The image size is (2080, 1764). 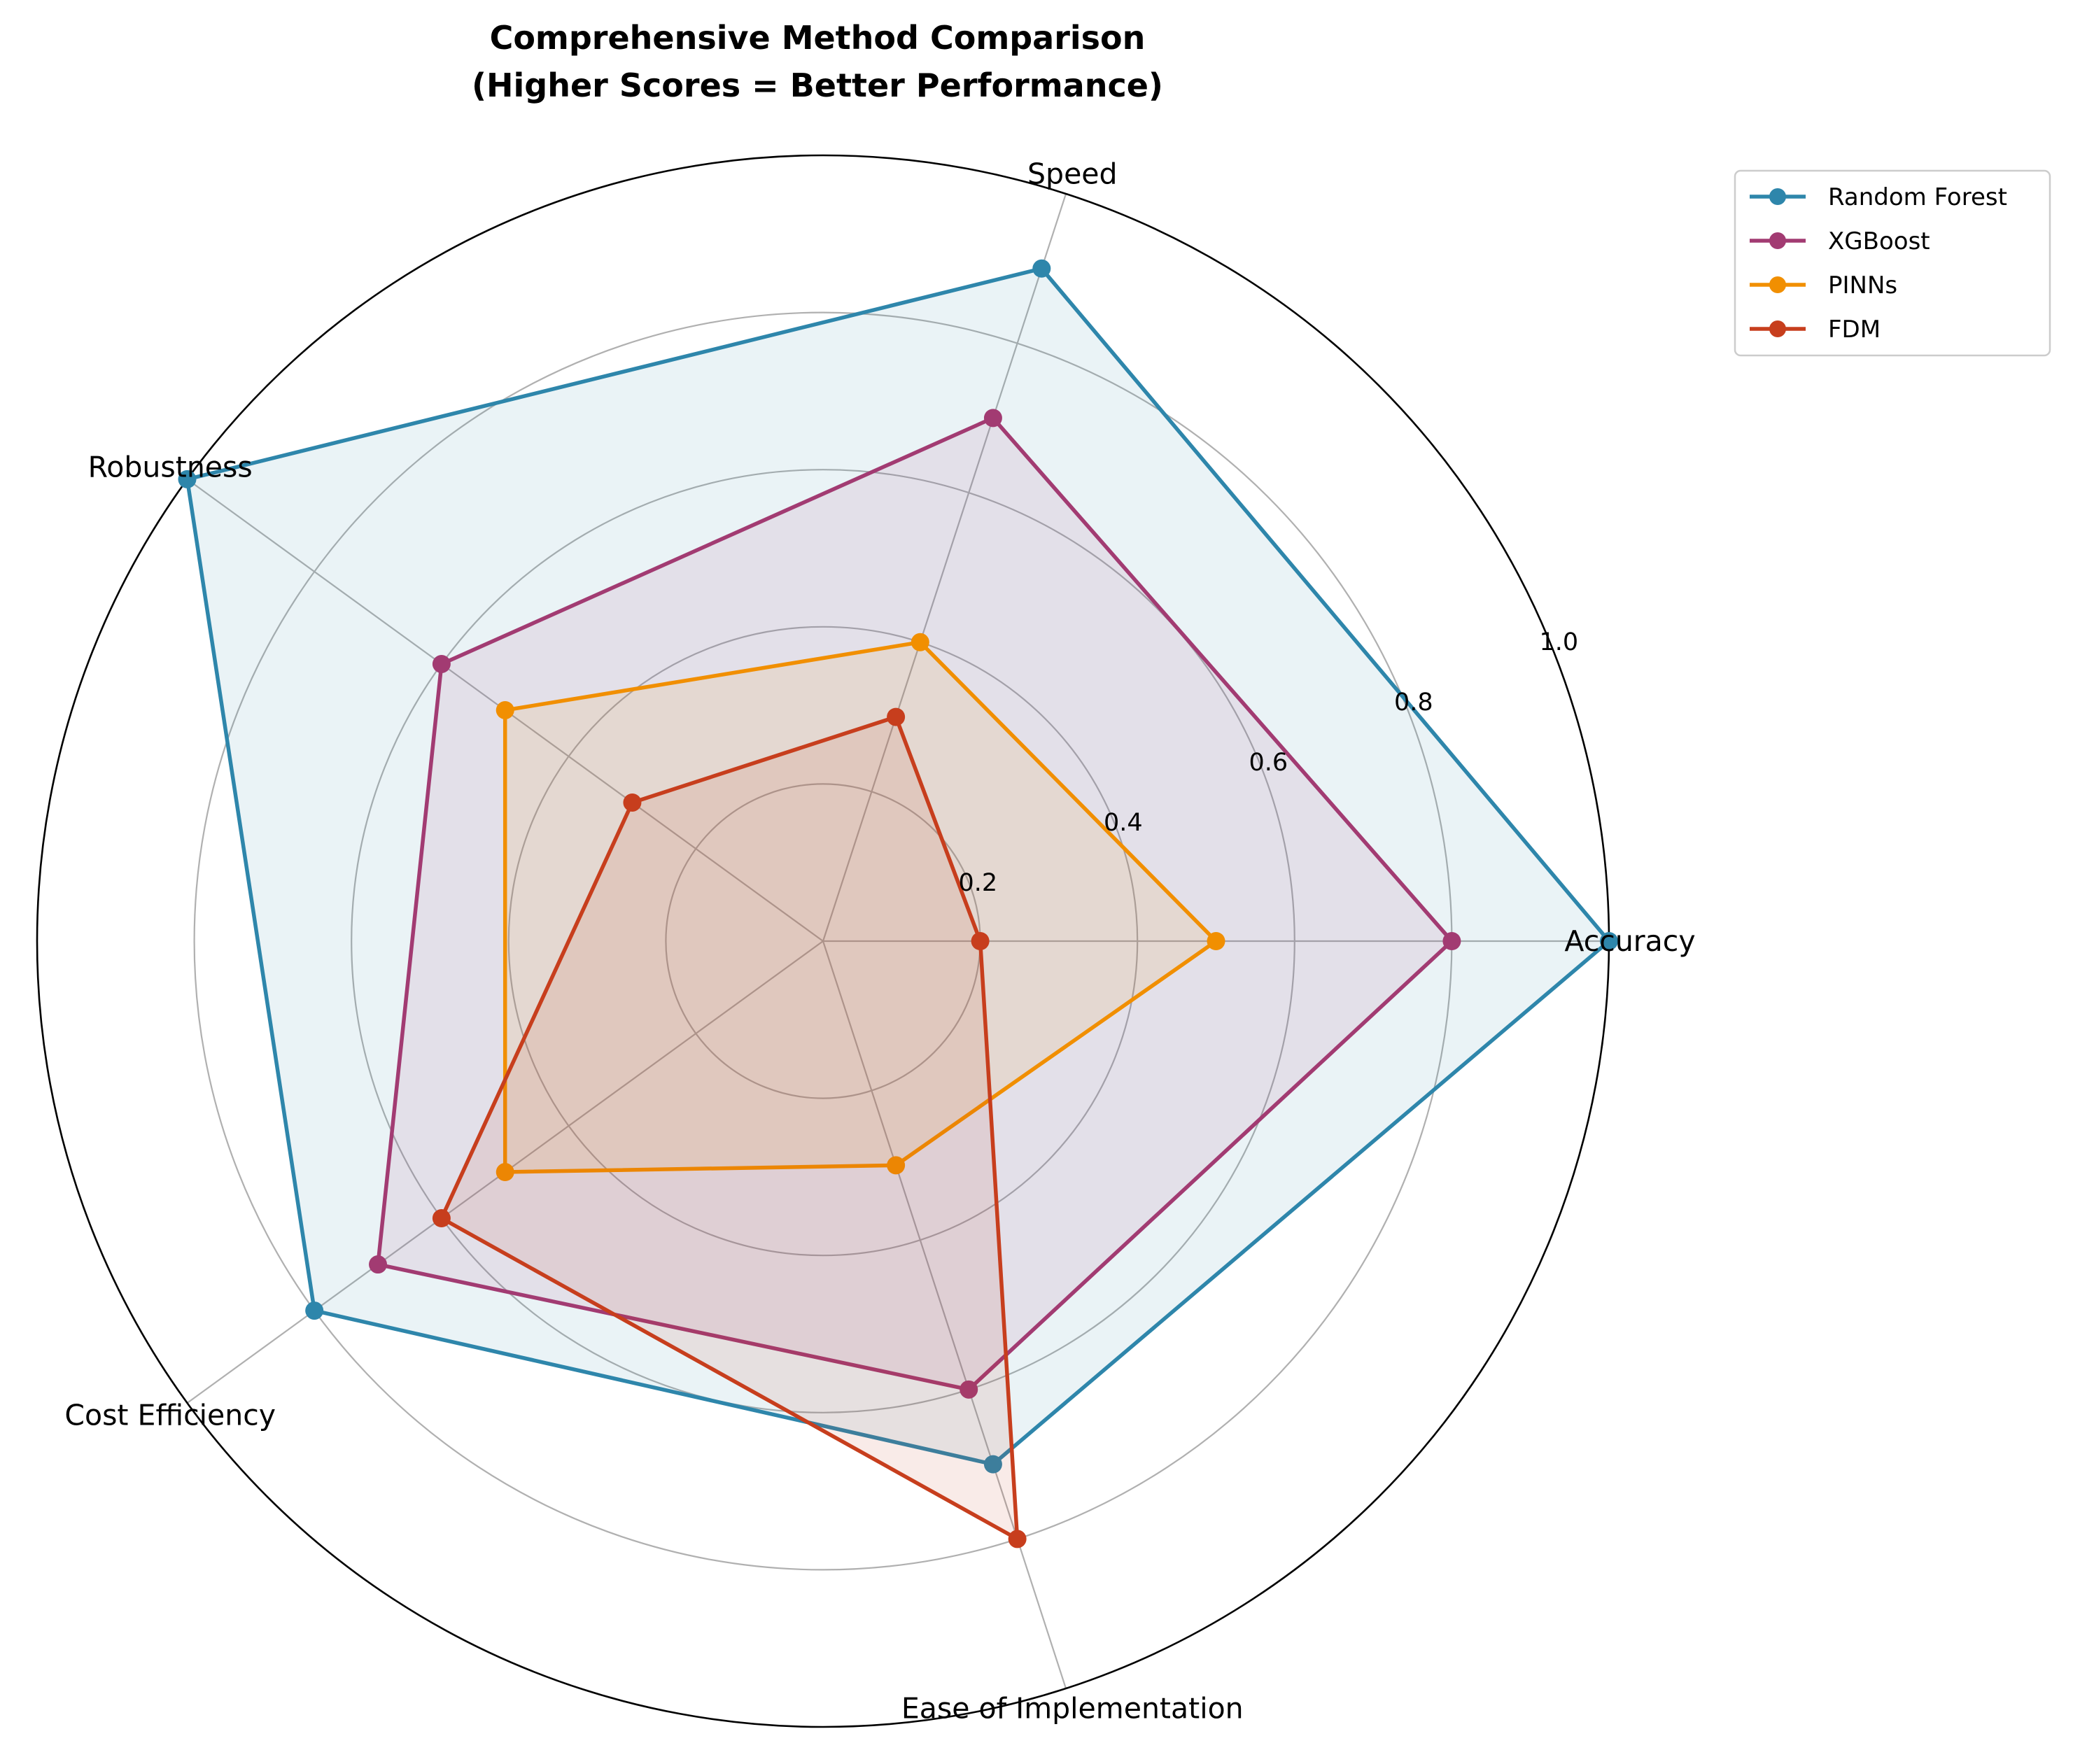 I want to click on r-tick-label-3: 0.6, so click(x=1268, y=763).